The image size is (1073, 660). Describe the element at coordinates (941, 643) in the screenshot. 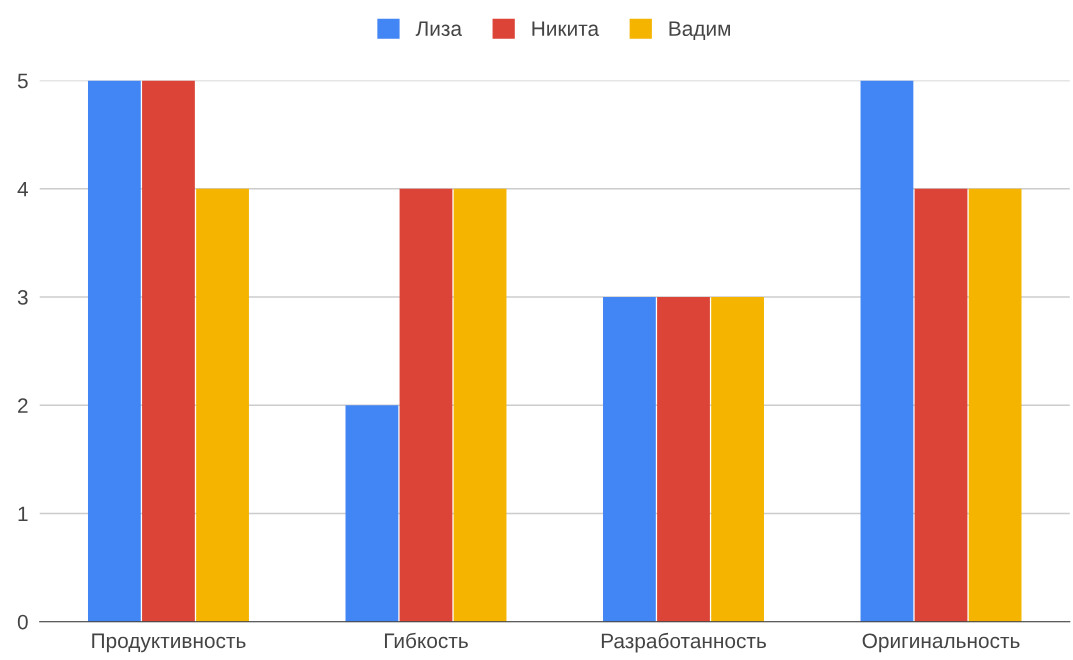

I see `x-tick-label: Оригинальность` at that location.